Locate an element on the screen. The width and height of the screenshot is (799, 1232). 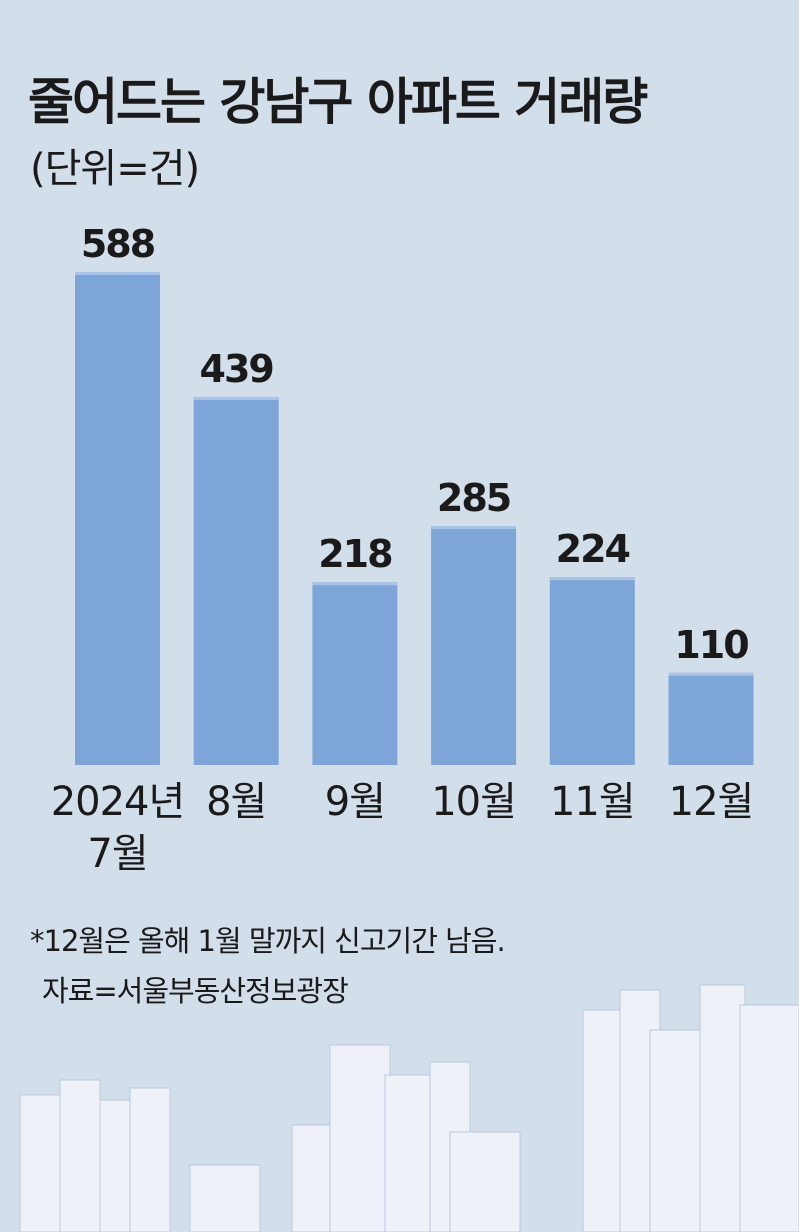
value-label: 110 is located at coordinates (711, 644).